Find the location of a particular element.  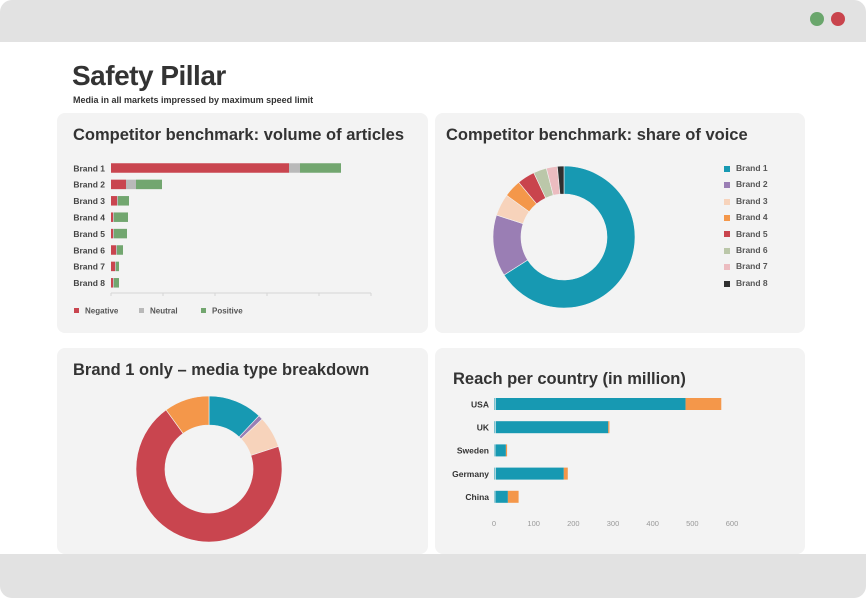

reach-x-tick-label: 400 is located at coordinates (652, 523).